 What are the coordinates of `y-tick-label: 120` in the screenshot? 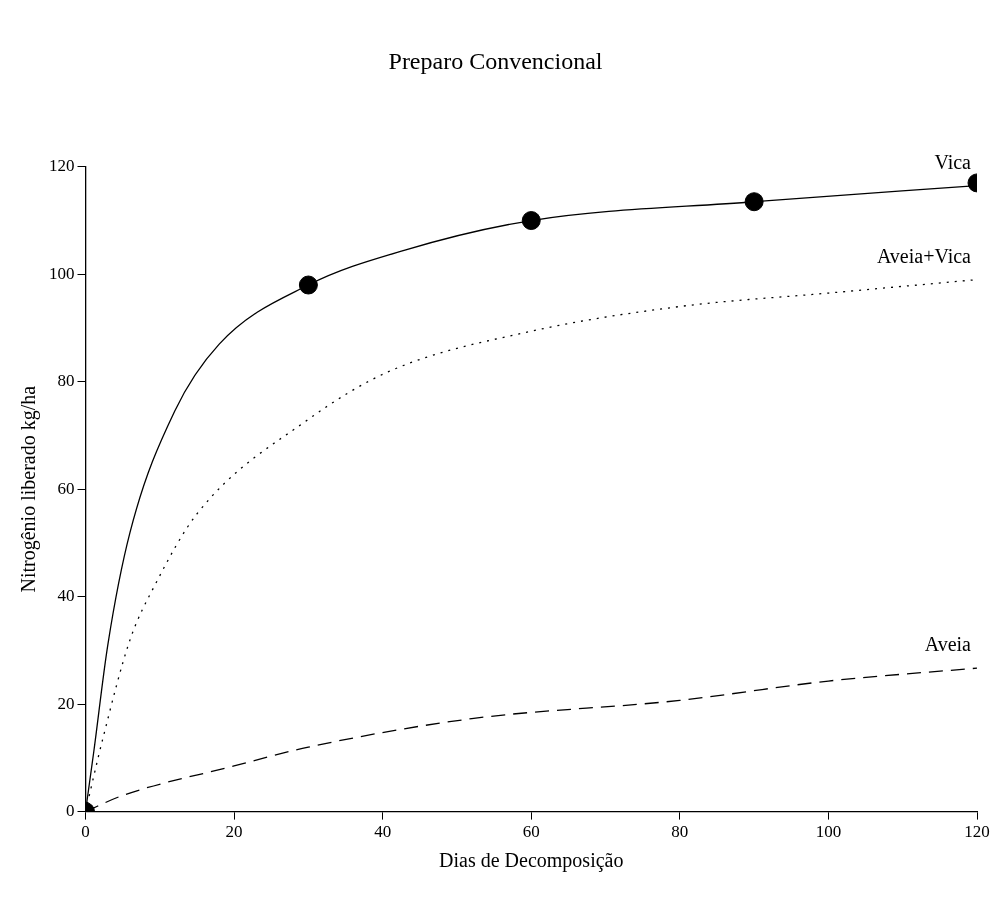 It's located at (62, 166).